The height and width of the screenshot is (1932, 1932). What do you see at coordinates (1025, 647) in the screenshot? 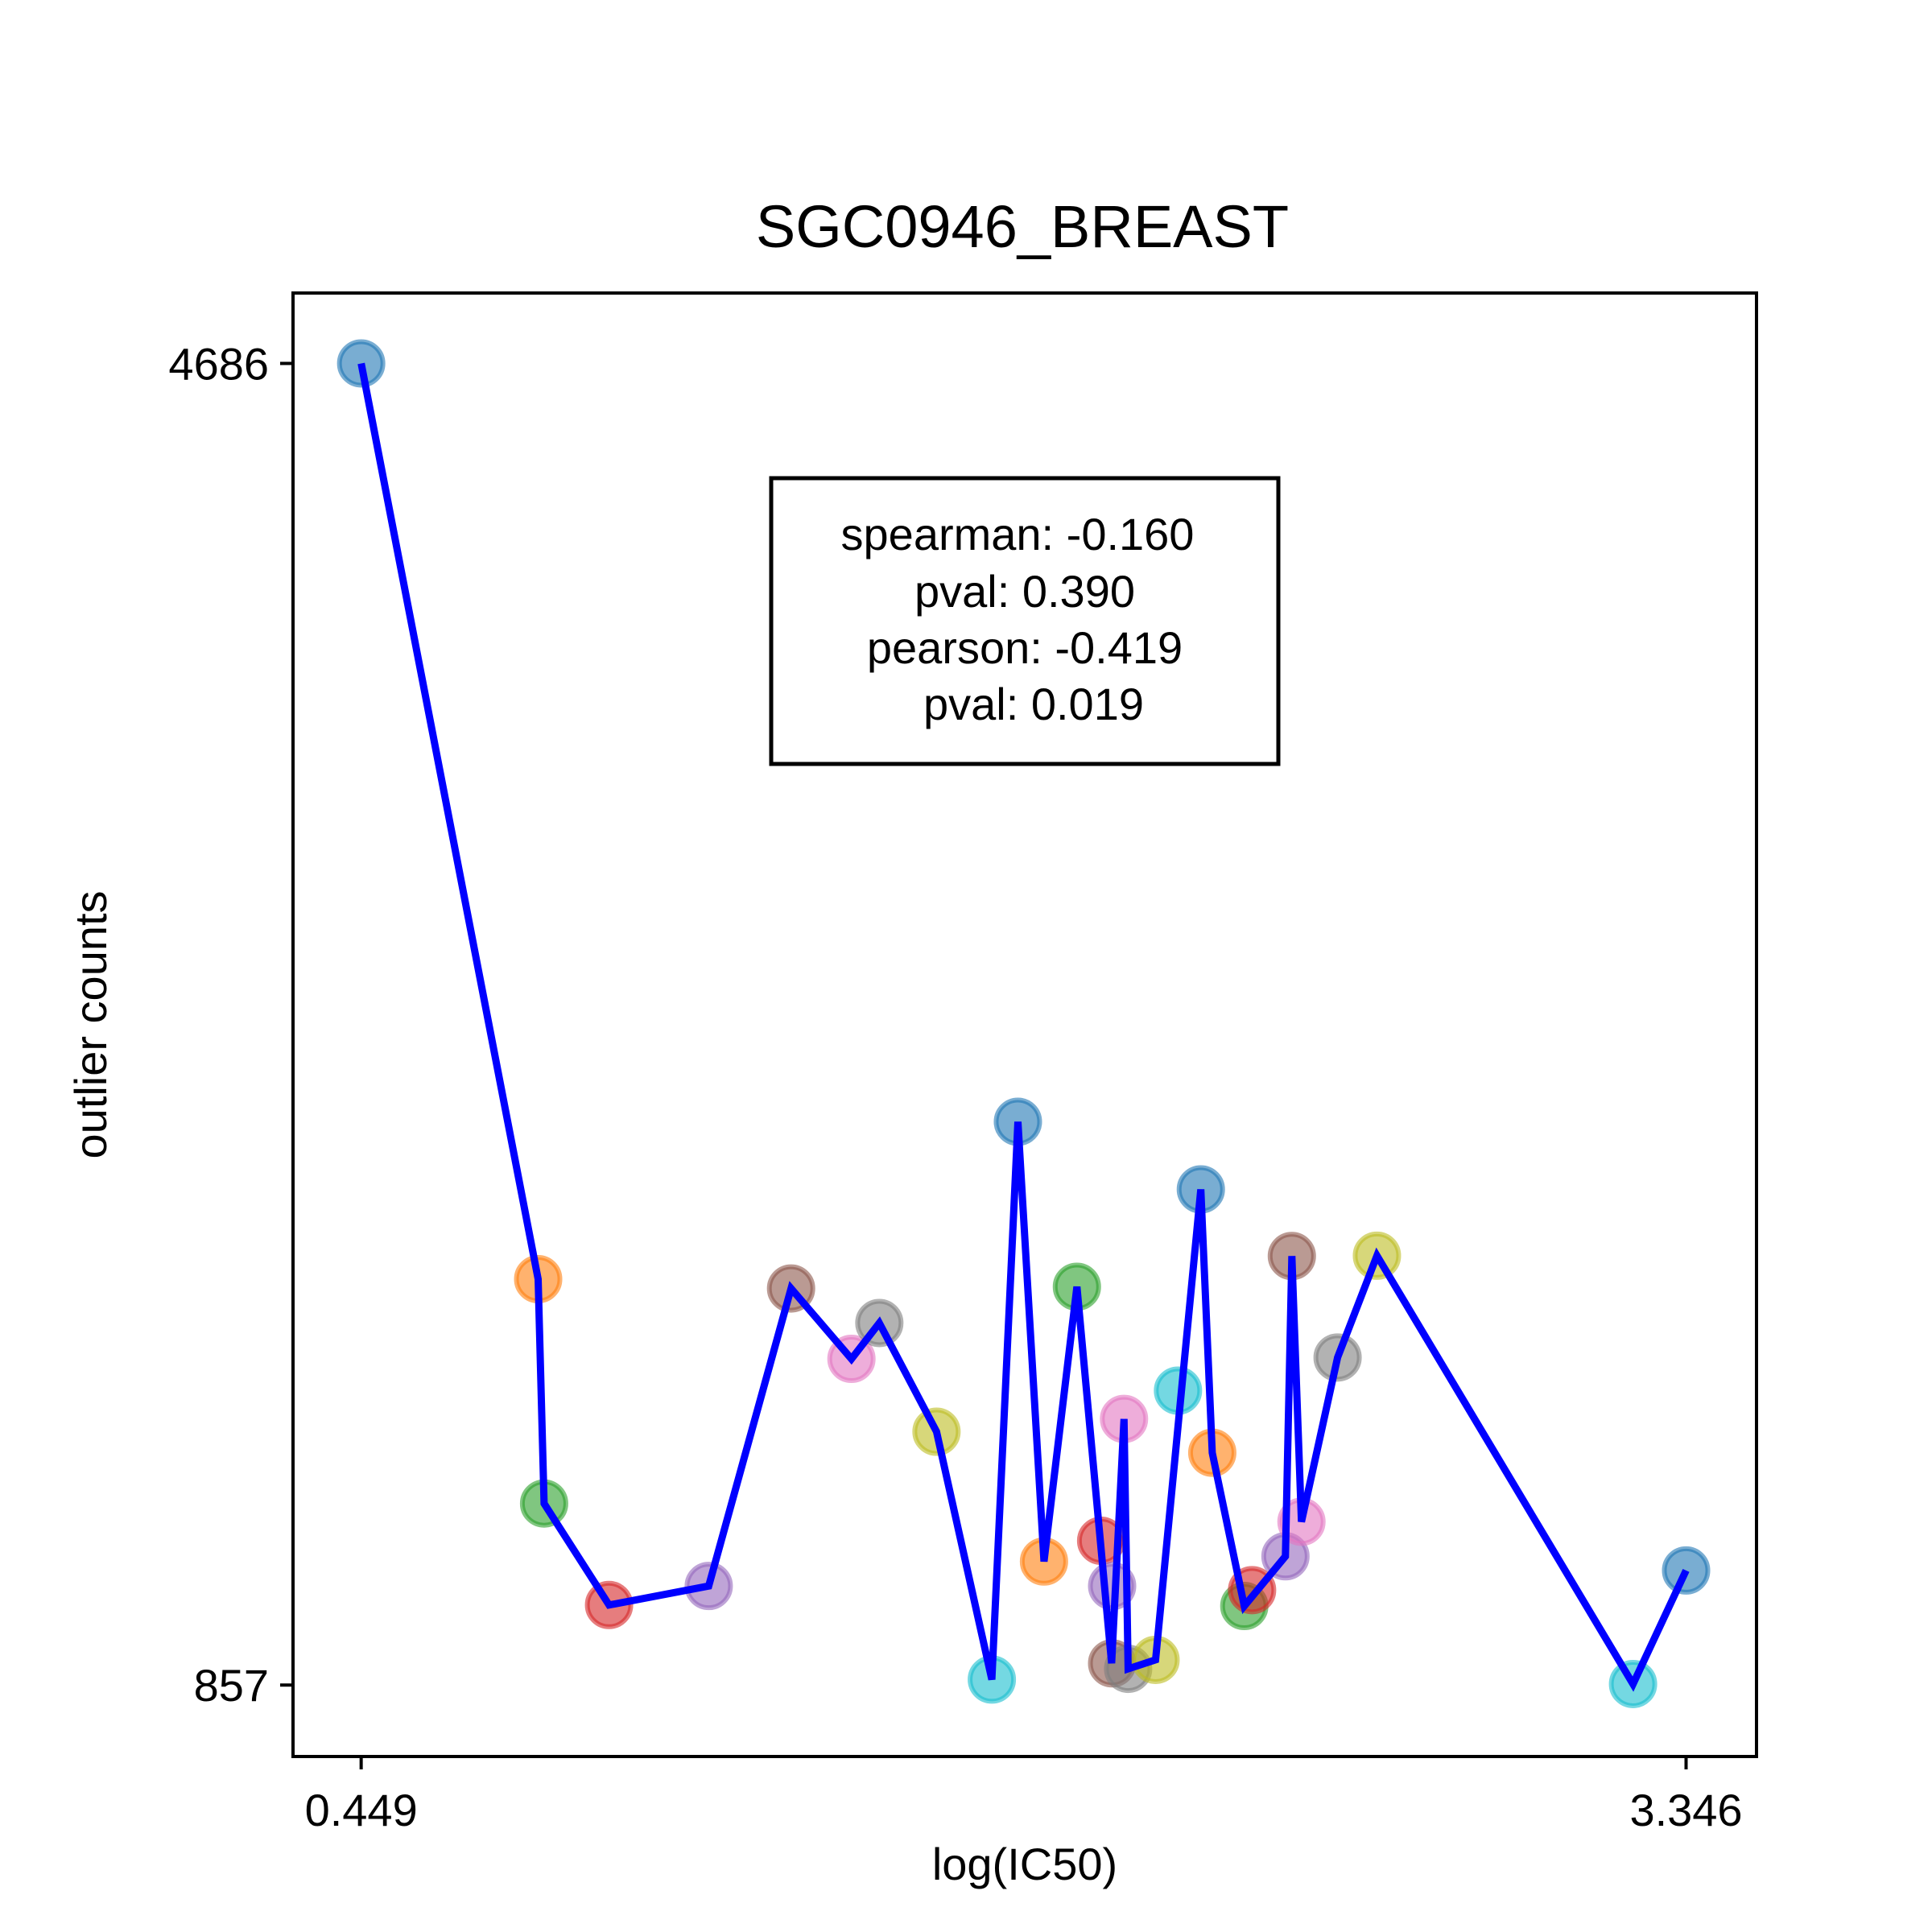
I see `stats-line-pearson: pearson: -0.419` at bounding box center [1025, 647].